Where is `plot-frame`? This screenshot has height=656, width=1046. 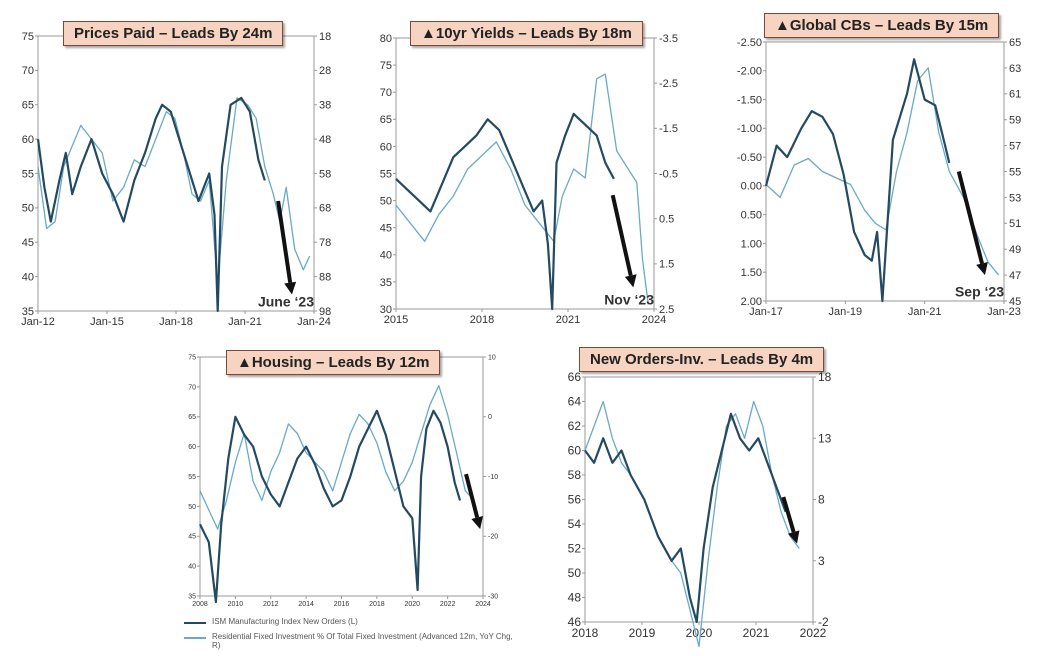 plot-frame is located at coordinates (525, 173).